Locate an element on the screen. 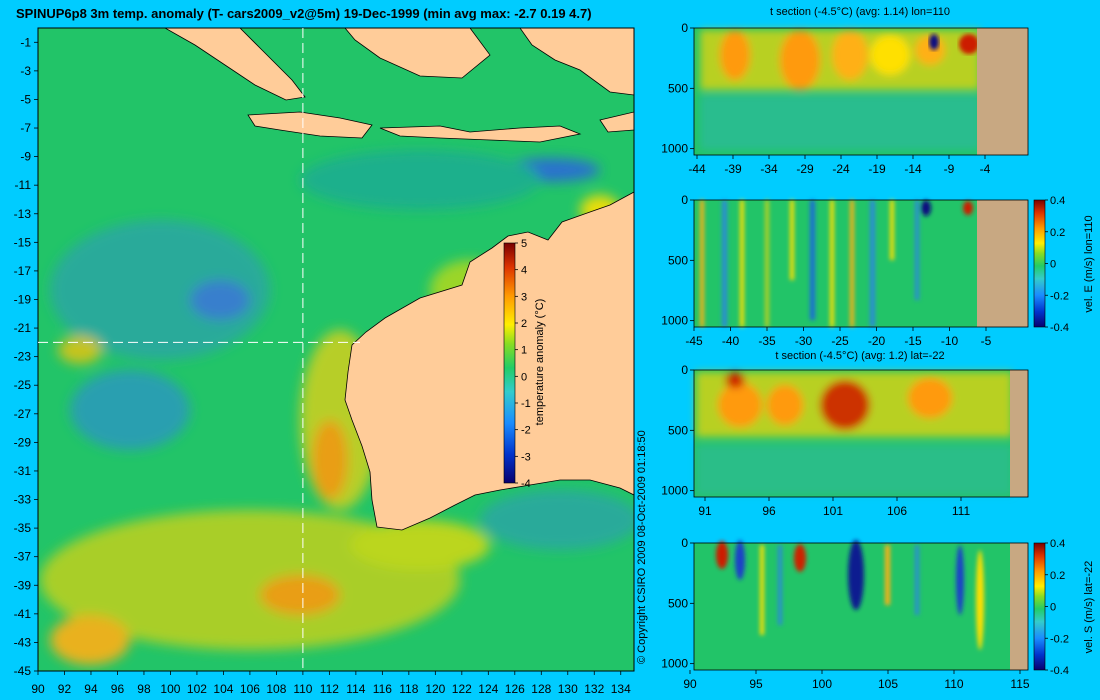 The height and width of the screenshot is (700, 1100). map-x-tick-label: 90 is located at coordinates (38, 689).